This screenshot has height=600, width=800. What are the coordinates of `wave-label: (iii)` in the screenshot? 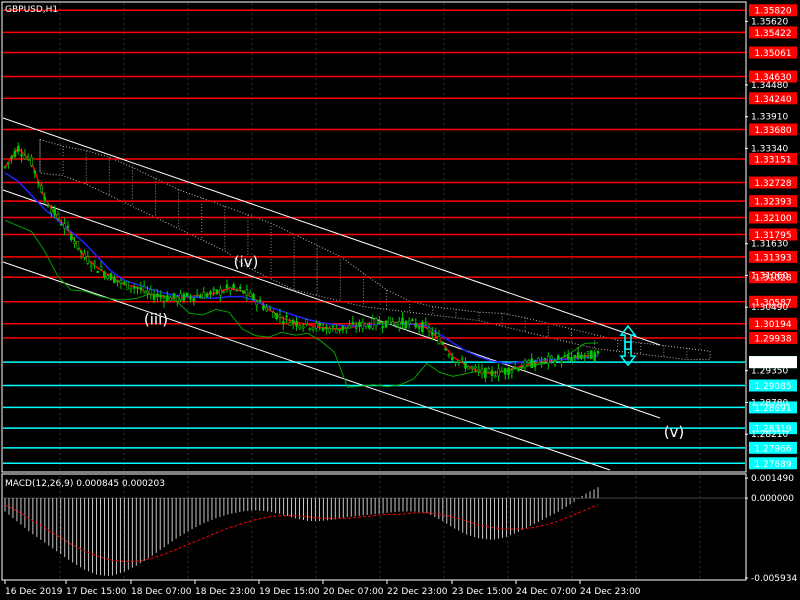 It's located at (156, 319).